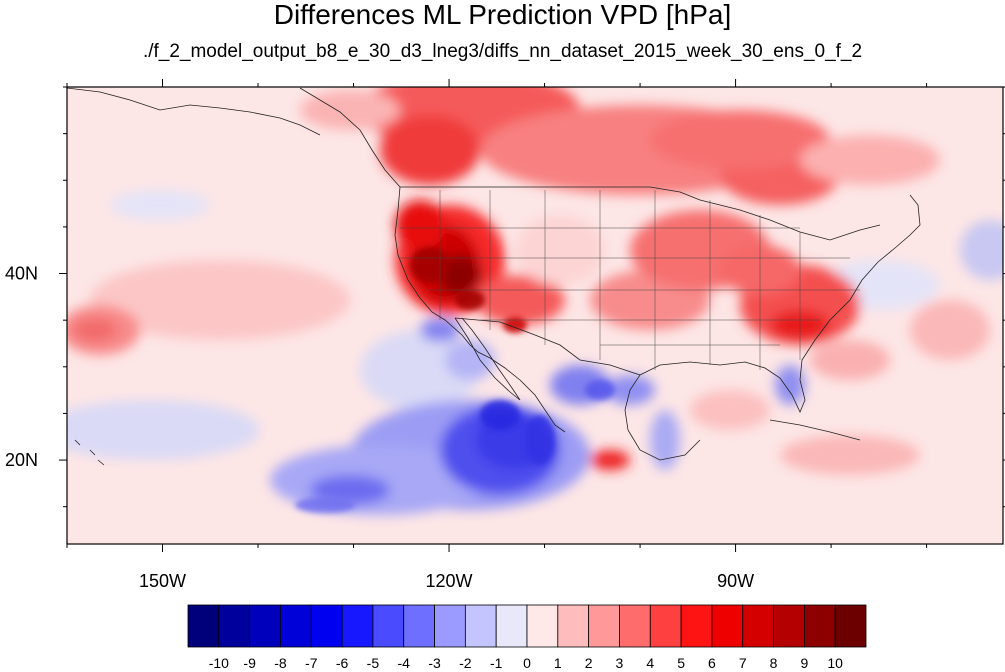  I want to click on colorbar-label: 10, so click(835, 663).